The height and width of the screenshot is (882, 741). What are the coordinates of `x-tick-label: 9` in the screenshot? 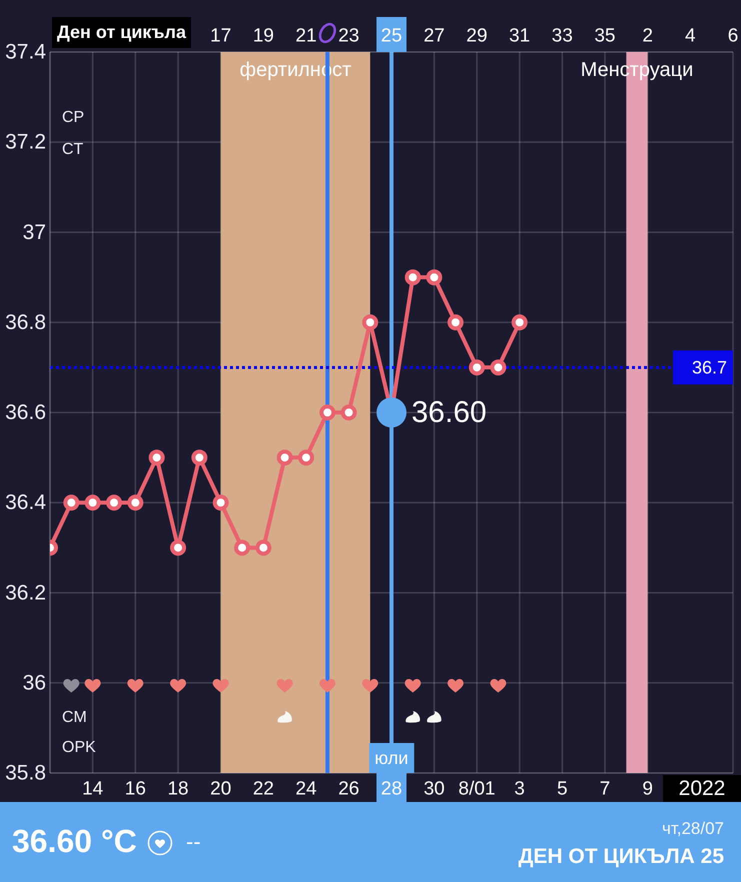 It's located at (647, 789).